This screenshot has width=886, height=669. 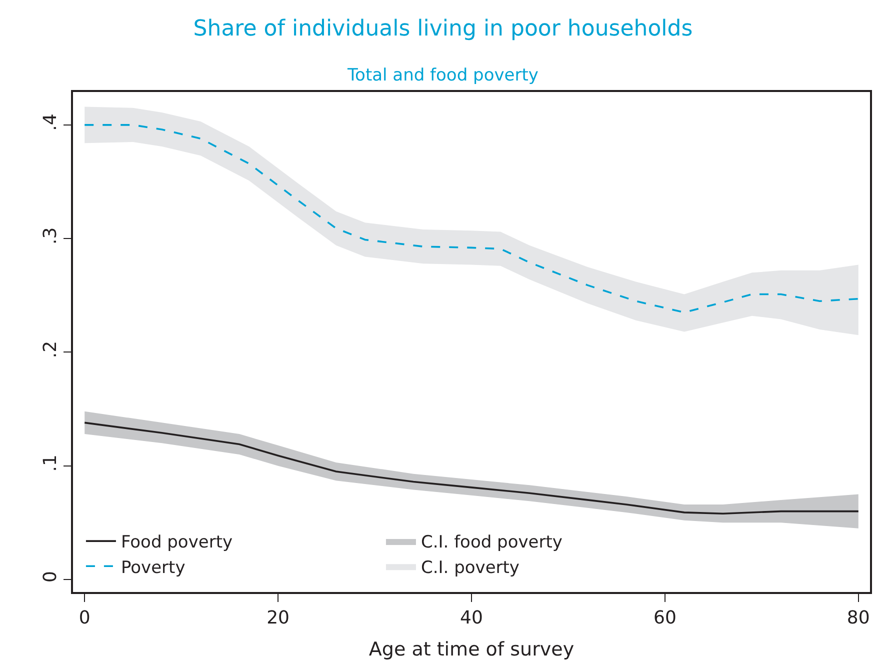 What do you see at coordinates (472, 468) in the screenshot?
I see `line-series` at bounding box center [472, 468].